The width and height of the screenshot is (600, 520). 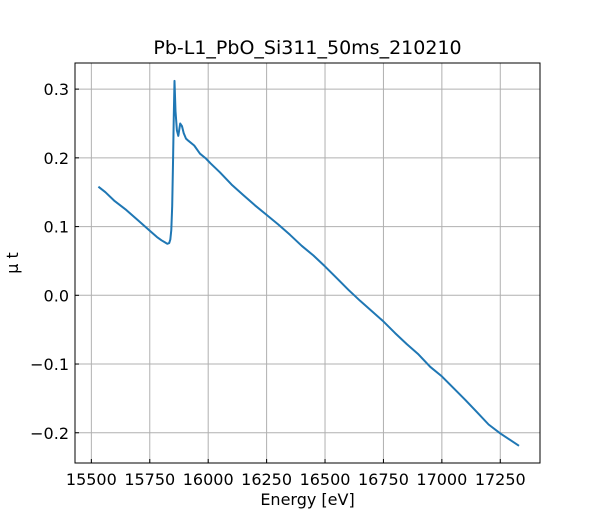 What do you see at coordinates (56, 89) in the screenshot?
I see `y-tick-label: 0.3` at bounding box center [56, 89].